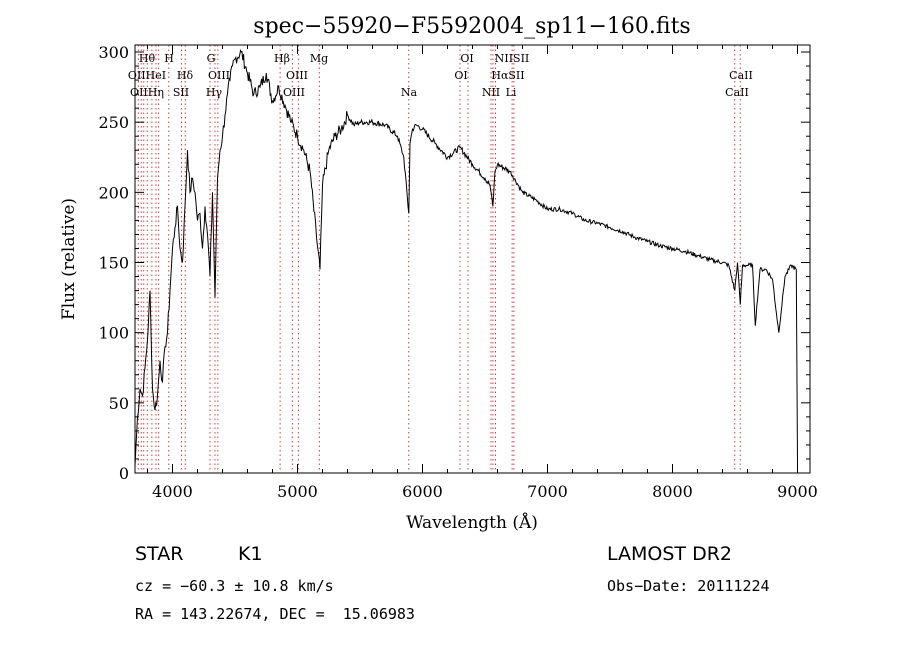 Image resolution: width=900 pixels, height=650 pixels. I want to click on spectral-line-label: H, so click(169, 58).